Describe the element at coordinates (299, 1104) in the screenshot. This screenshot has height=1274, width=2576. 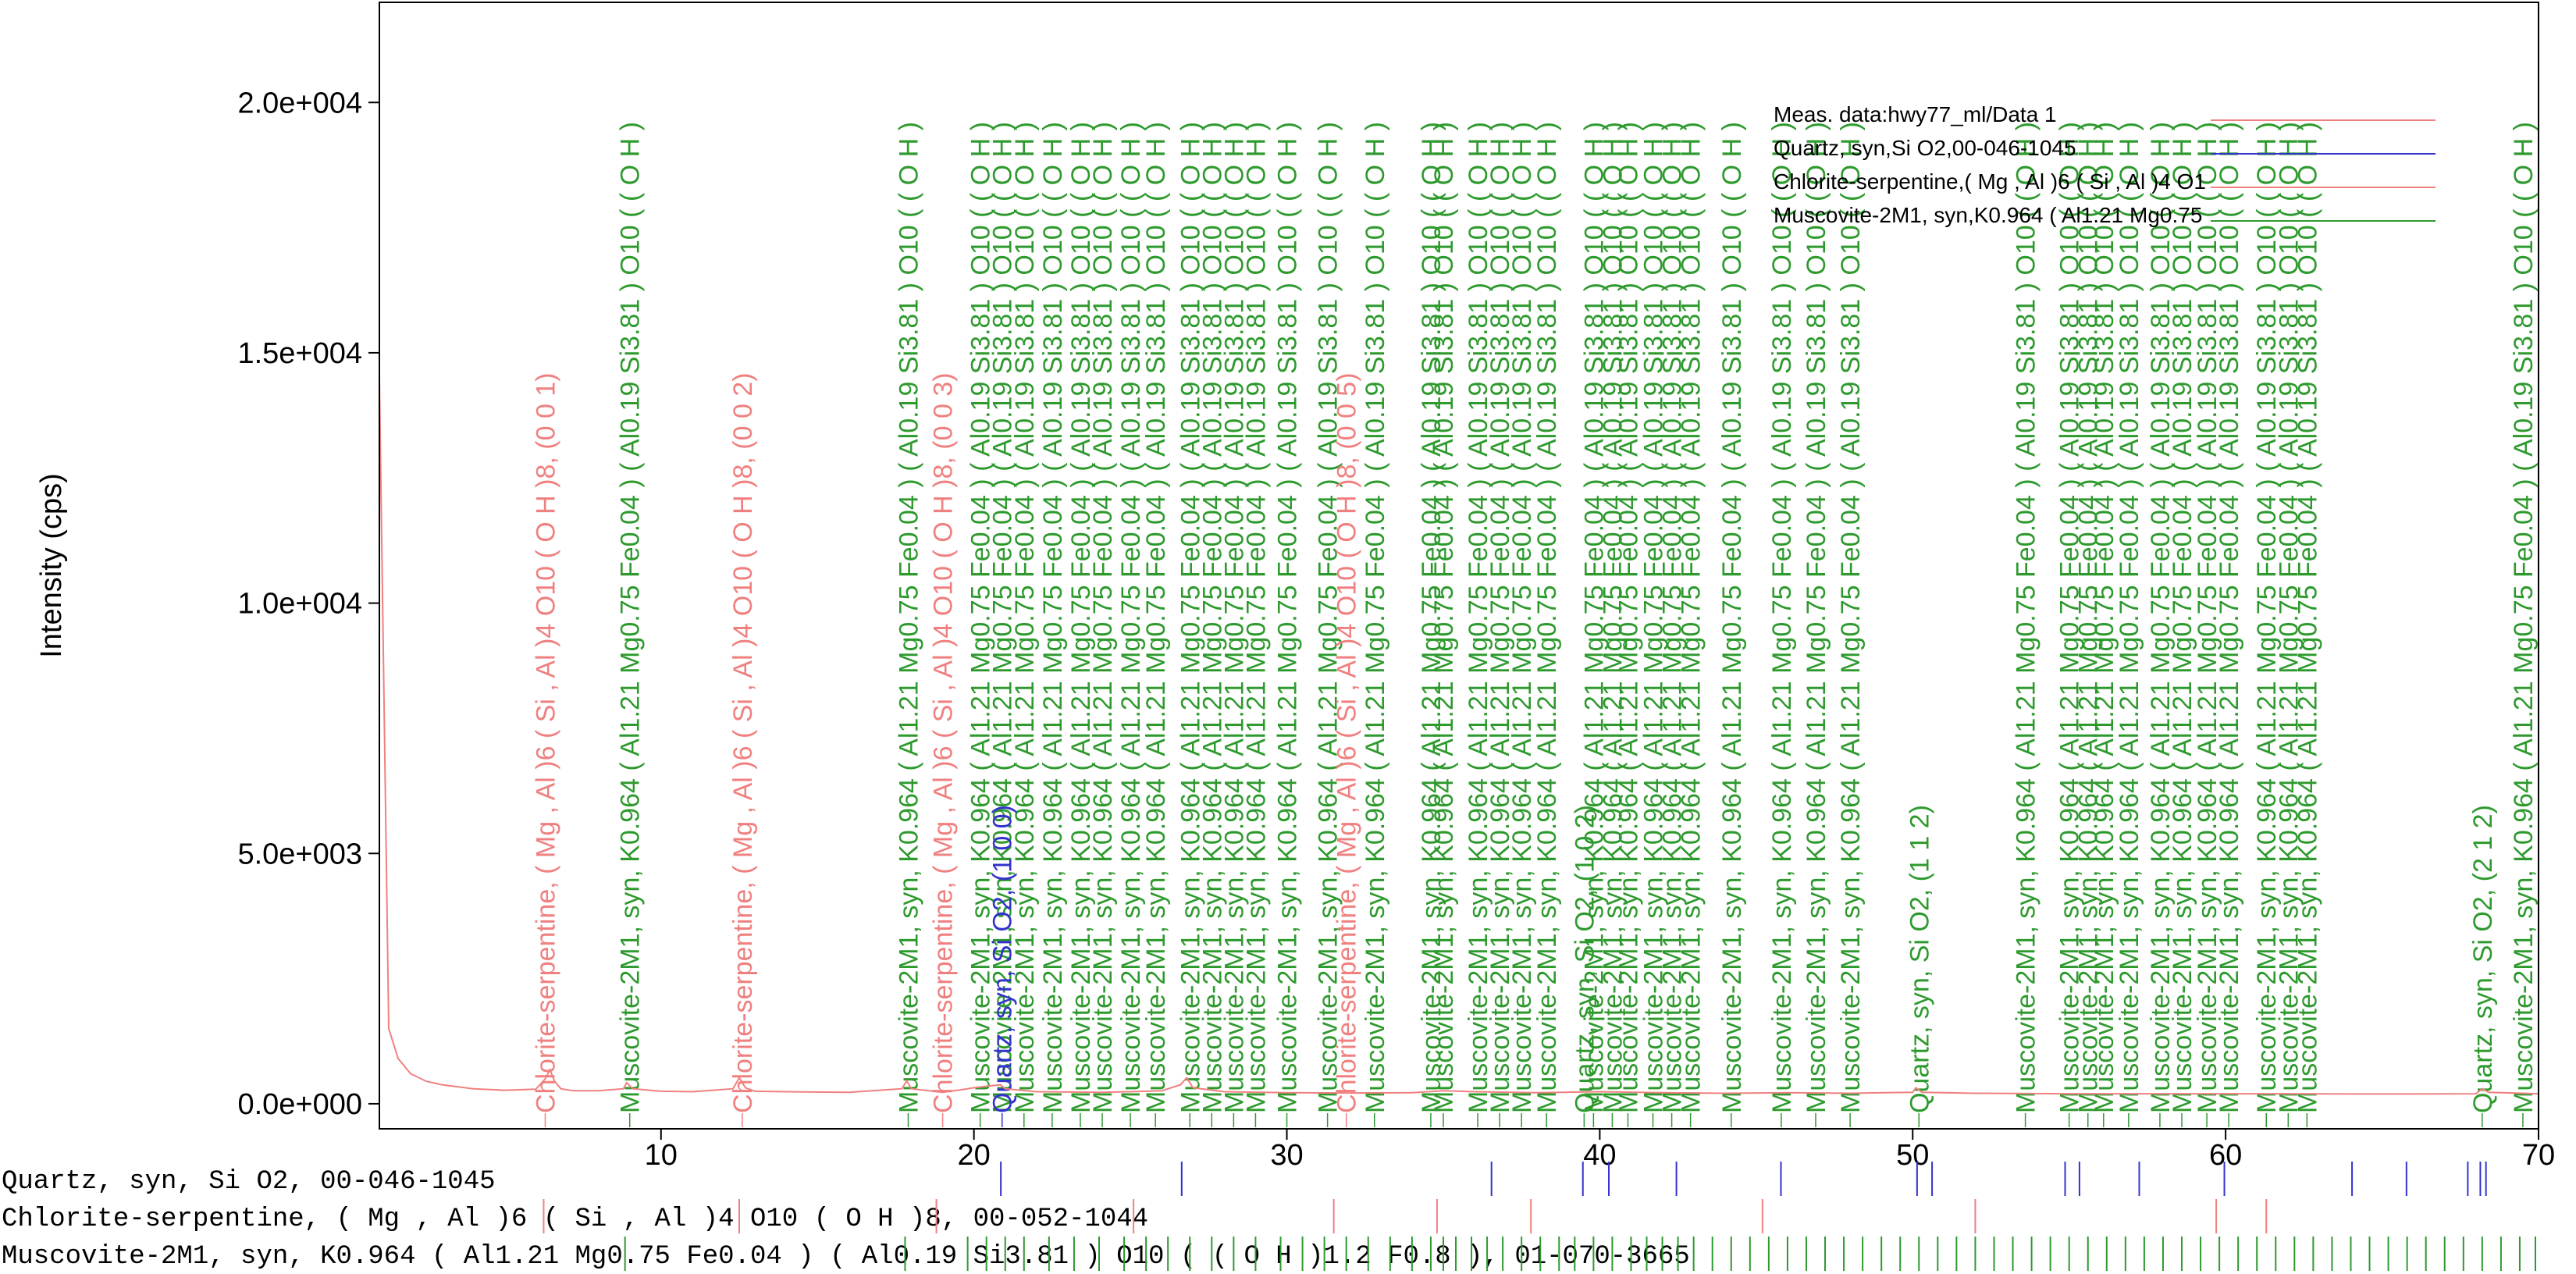
I see `y-tick-label: 0.0e+000` at that location.